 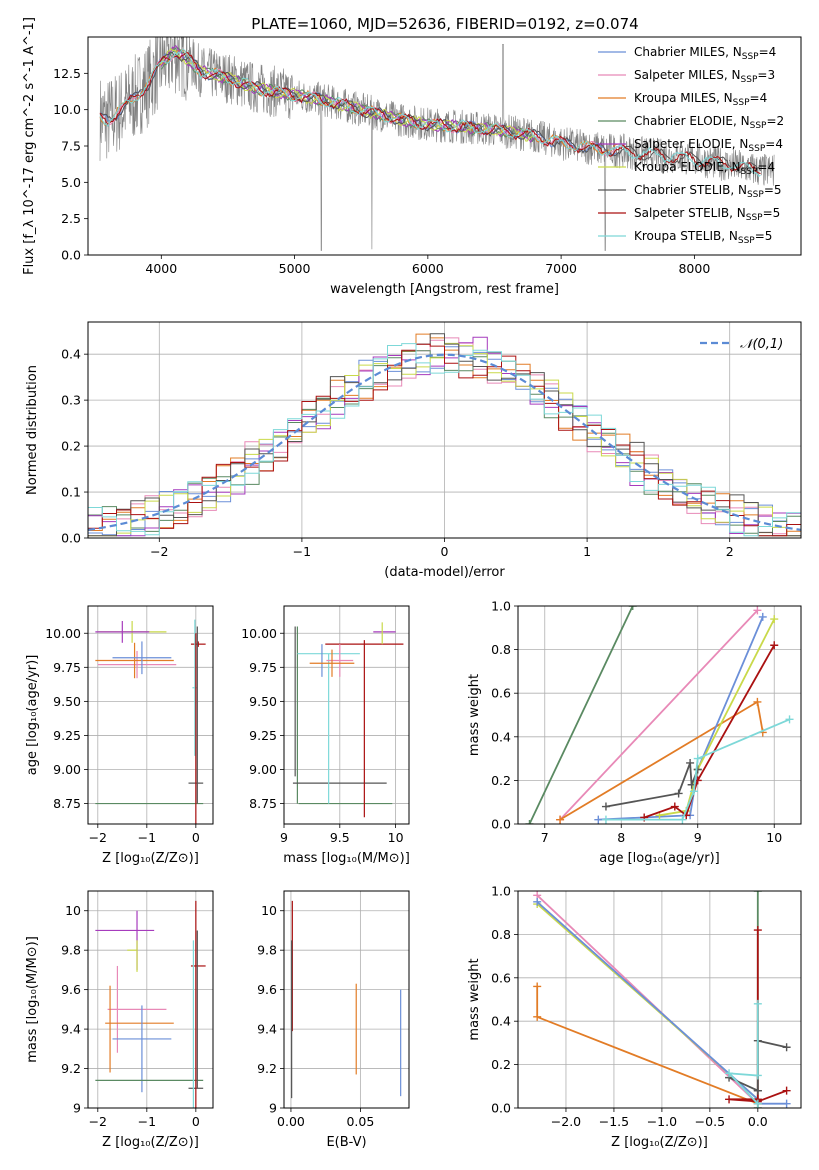 What do you see at coordinates (71, 146) in the screenshot?
I see `y-tick-label: 7.5` at bounding box center [71, 146].